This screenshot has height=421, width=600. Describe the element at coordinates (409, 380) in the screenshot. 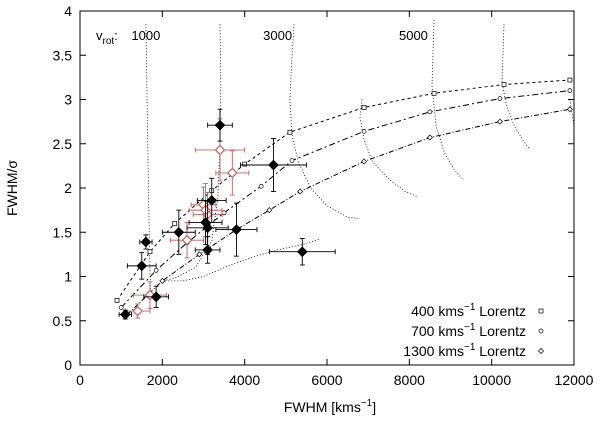

I see `x-tick-label: 8000` at that location.